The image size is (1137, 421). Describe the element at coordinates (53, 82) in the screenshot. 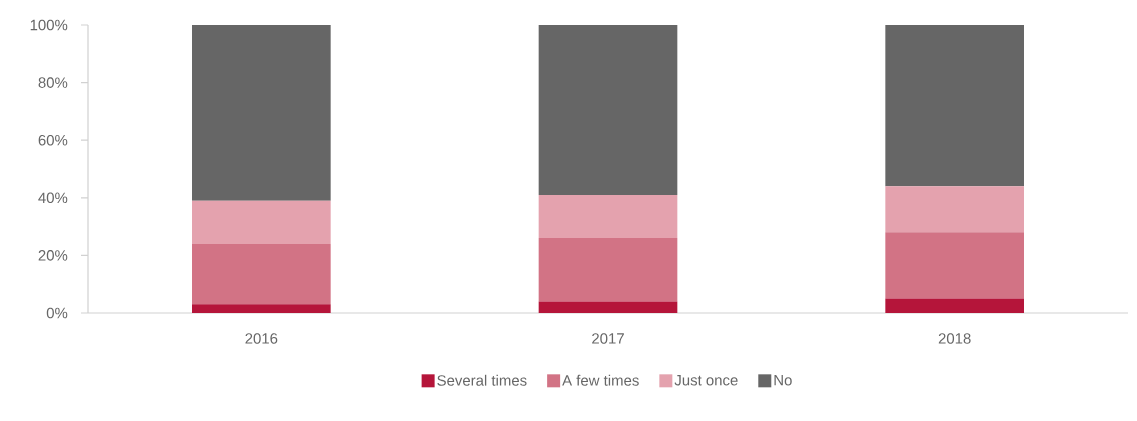

I see `y-tick-label: 80%` at that location.